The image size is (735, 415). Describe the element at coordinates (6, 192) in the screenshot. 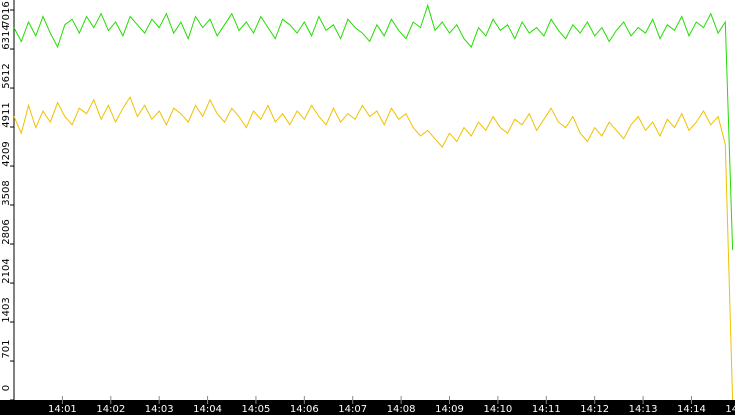

I see `y-tick-label: 3508` at that location.